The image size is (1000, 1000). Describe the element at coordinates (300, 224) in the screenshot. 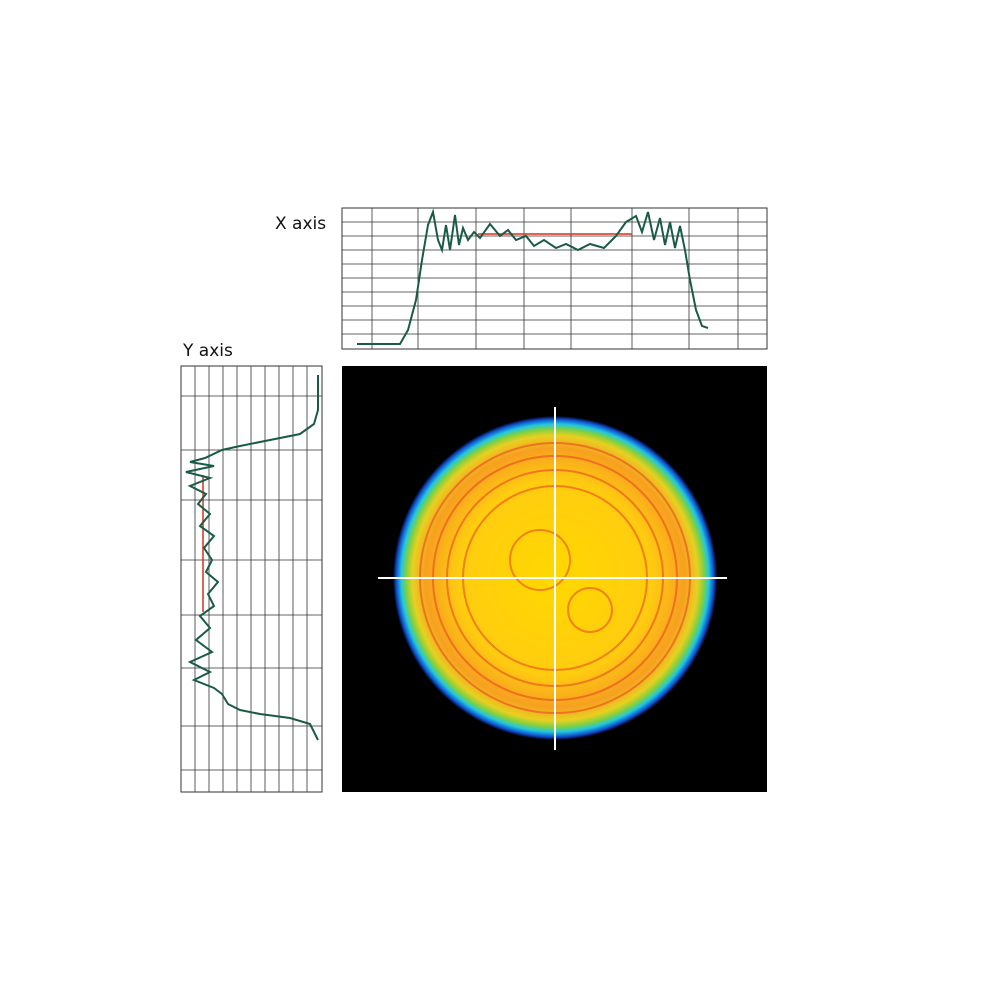

I see `x-axis-label: X axis` at that location.